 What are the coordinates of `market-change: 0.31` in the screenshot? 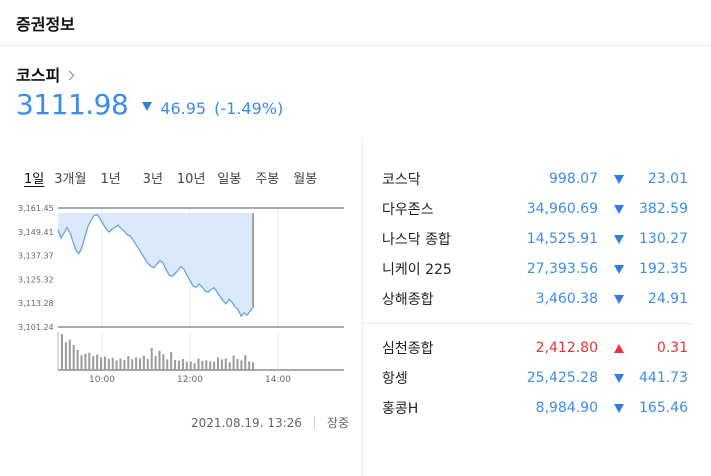 It's located at (645, 348).